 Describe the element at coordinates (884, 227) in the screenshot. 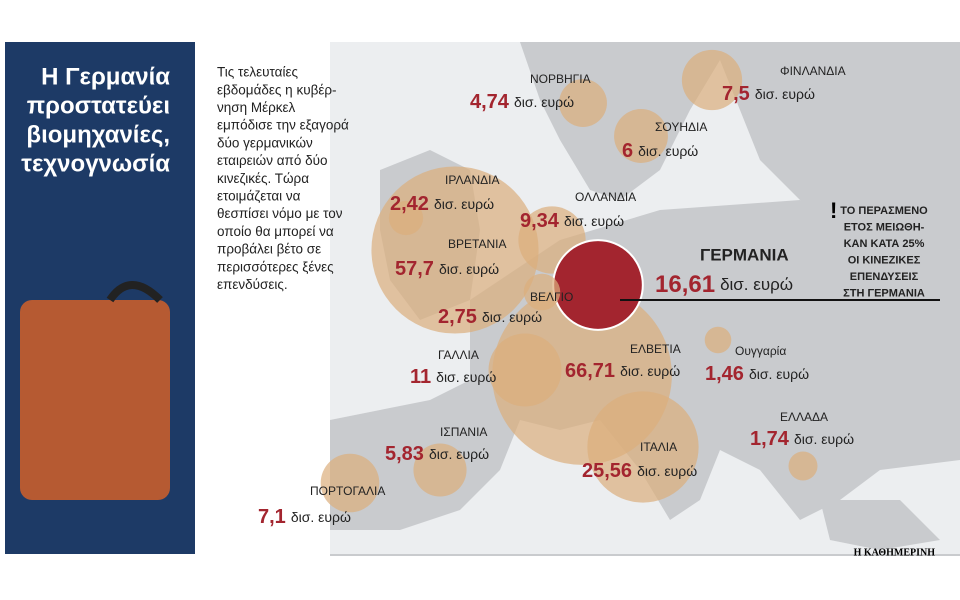

I see `note-line: ΕΤΟΣ ΜΕΙΩΘΗ-` at that location.